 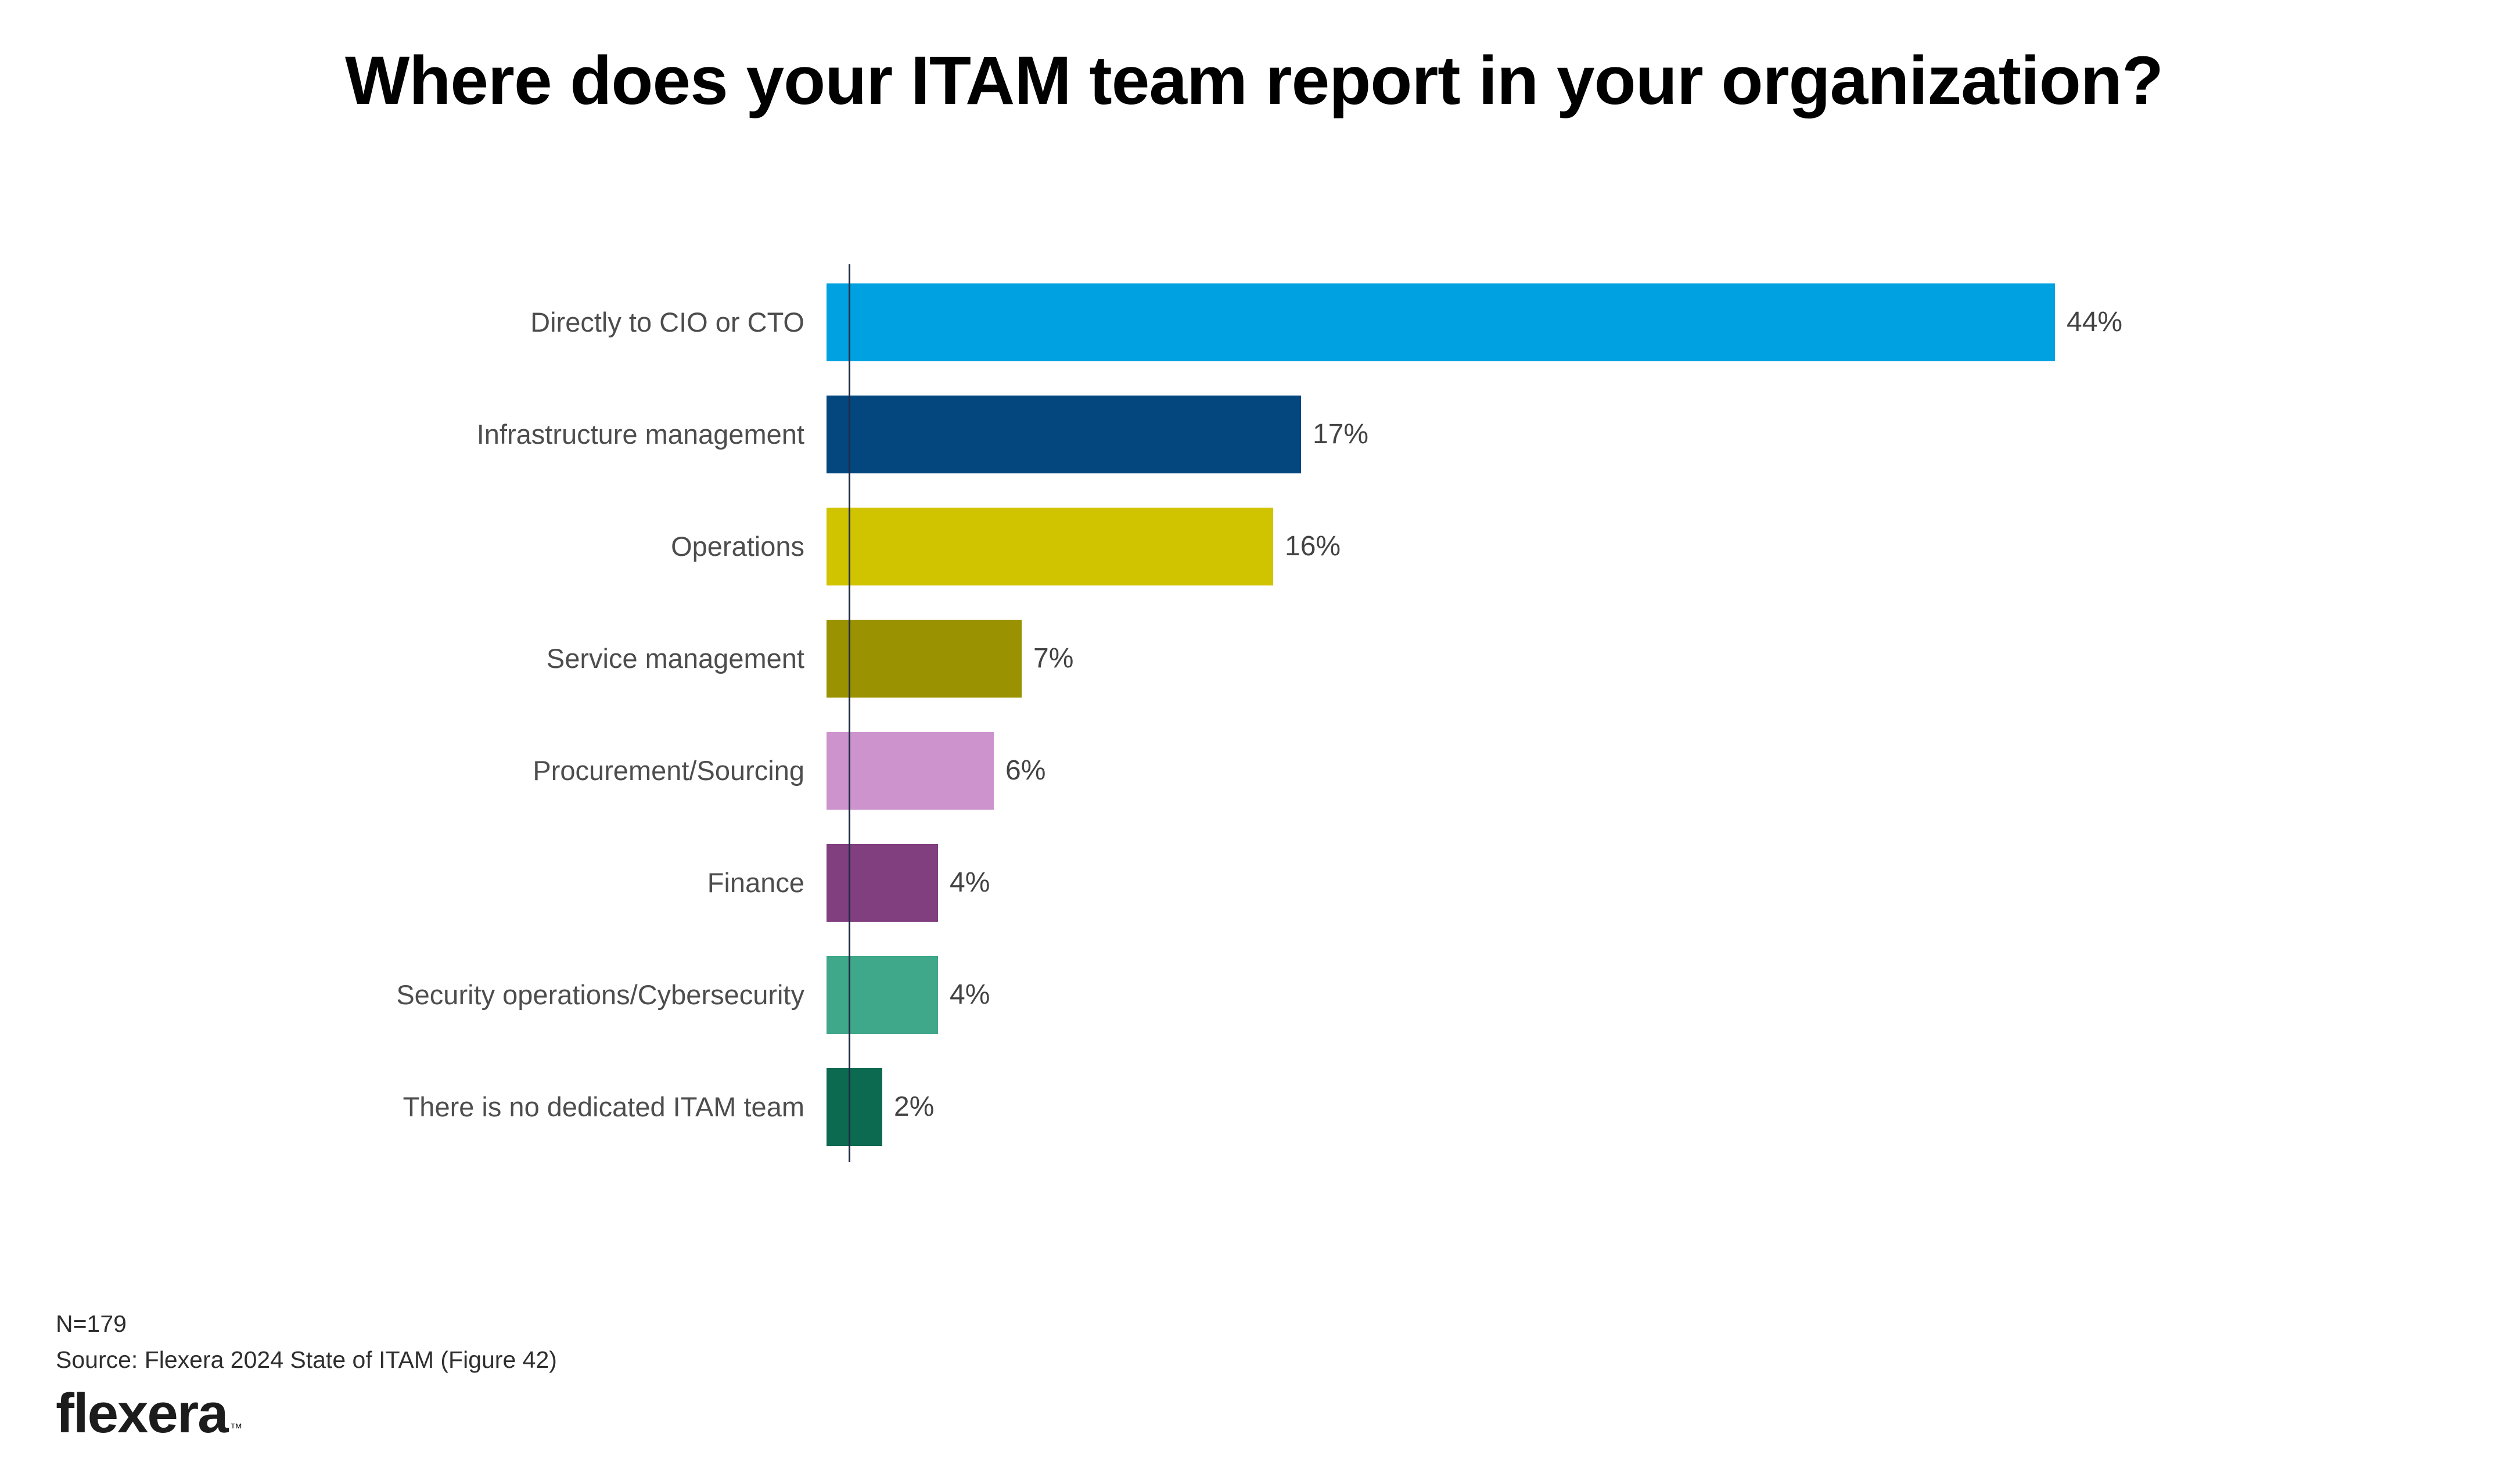 What do you see at coordinates (2095, 322) in the screenshot?
I see `value-label: 44%` at bounding box center [2095, 322].